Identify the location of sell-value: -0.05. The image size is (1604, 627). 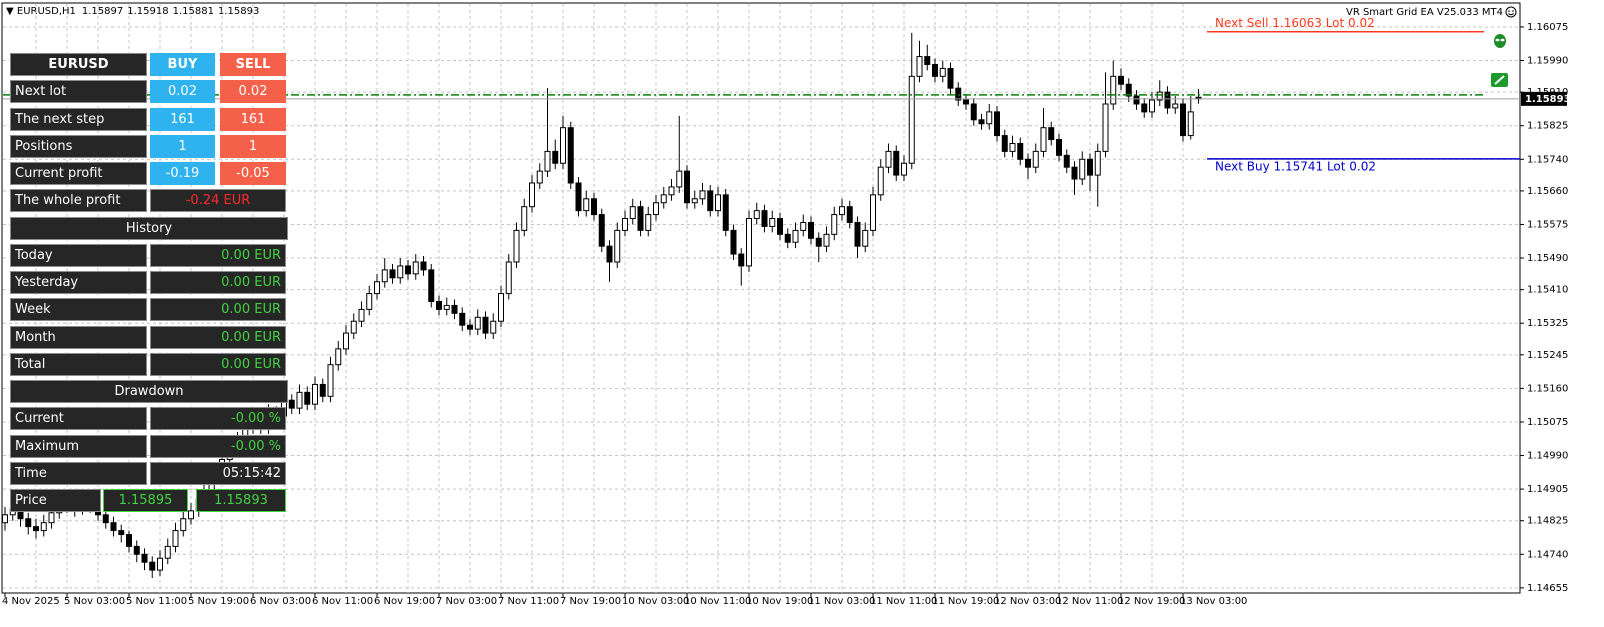
(253, 173).